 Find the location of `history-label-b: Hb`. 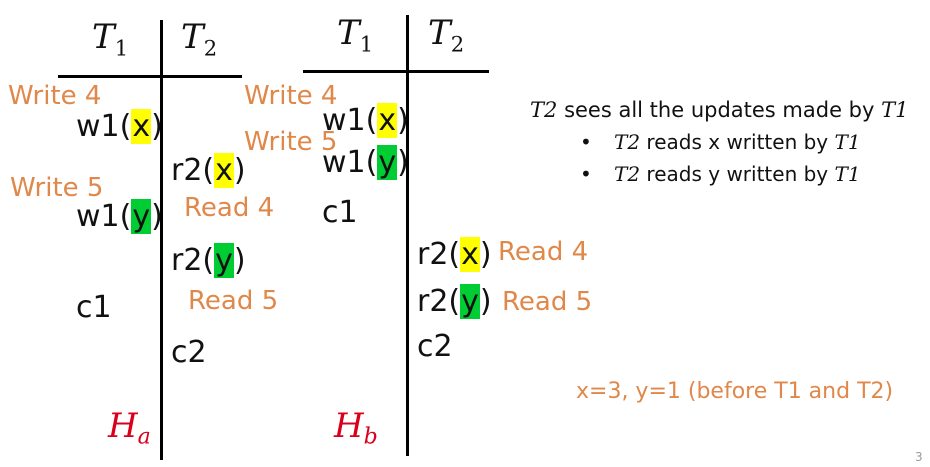

history-label-b: Hb is located at coordinates (356, 428).